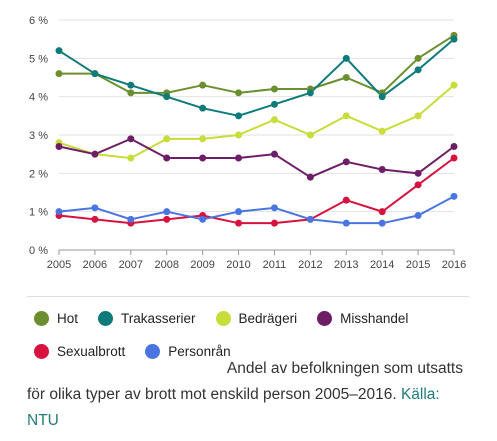 The image size is (497, 441). I want to click on legend-item-misshandel: Misshandel, so click(362, 318).